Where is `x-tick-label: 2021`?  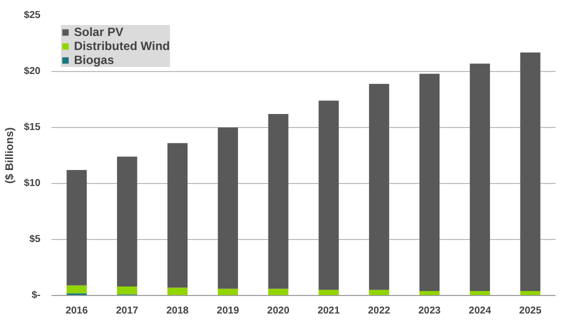 x-tick-label: 2021 is located at coordinates (329, 311).